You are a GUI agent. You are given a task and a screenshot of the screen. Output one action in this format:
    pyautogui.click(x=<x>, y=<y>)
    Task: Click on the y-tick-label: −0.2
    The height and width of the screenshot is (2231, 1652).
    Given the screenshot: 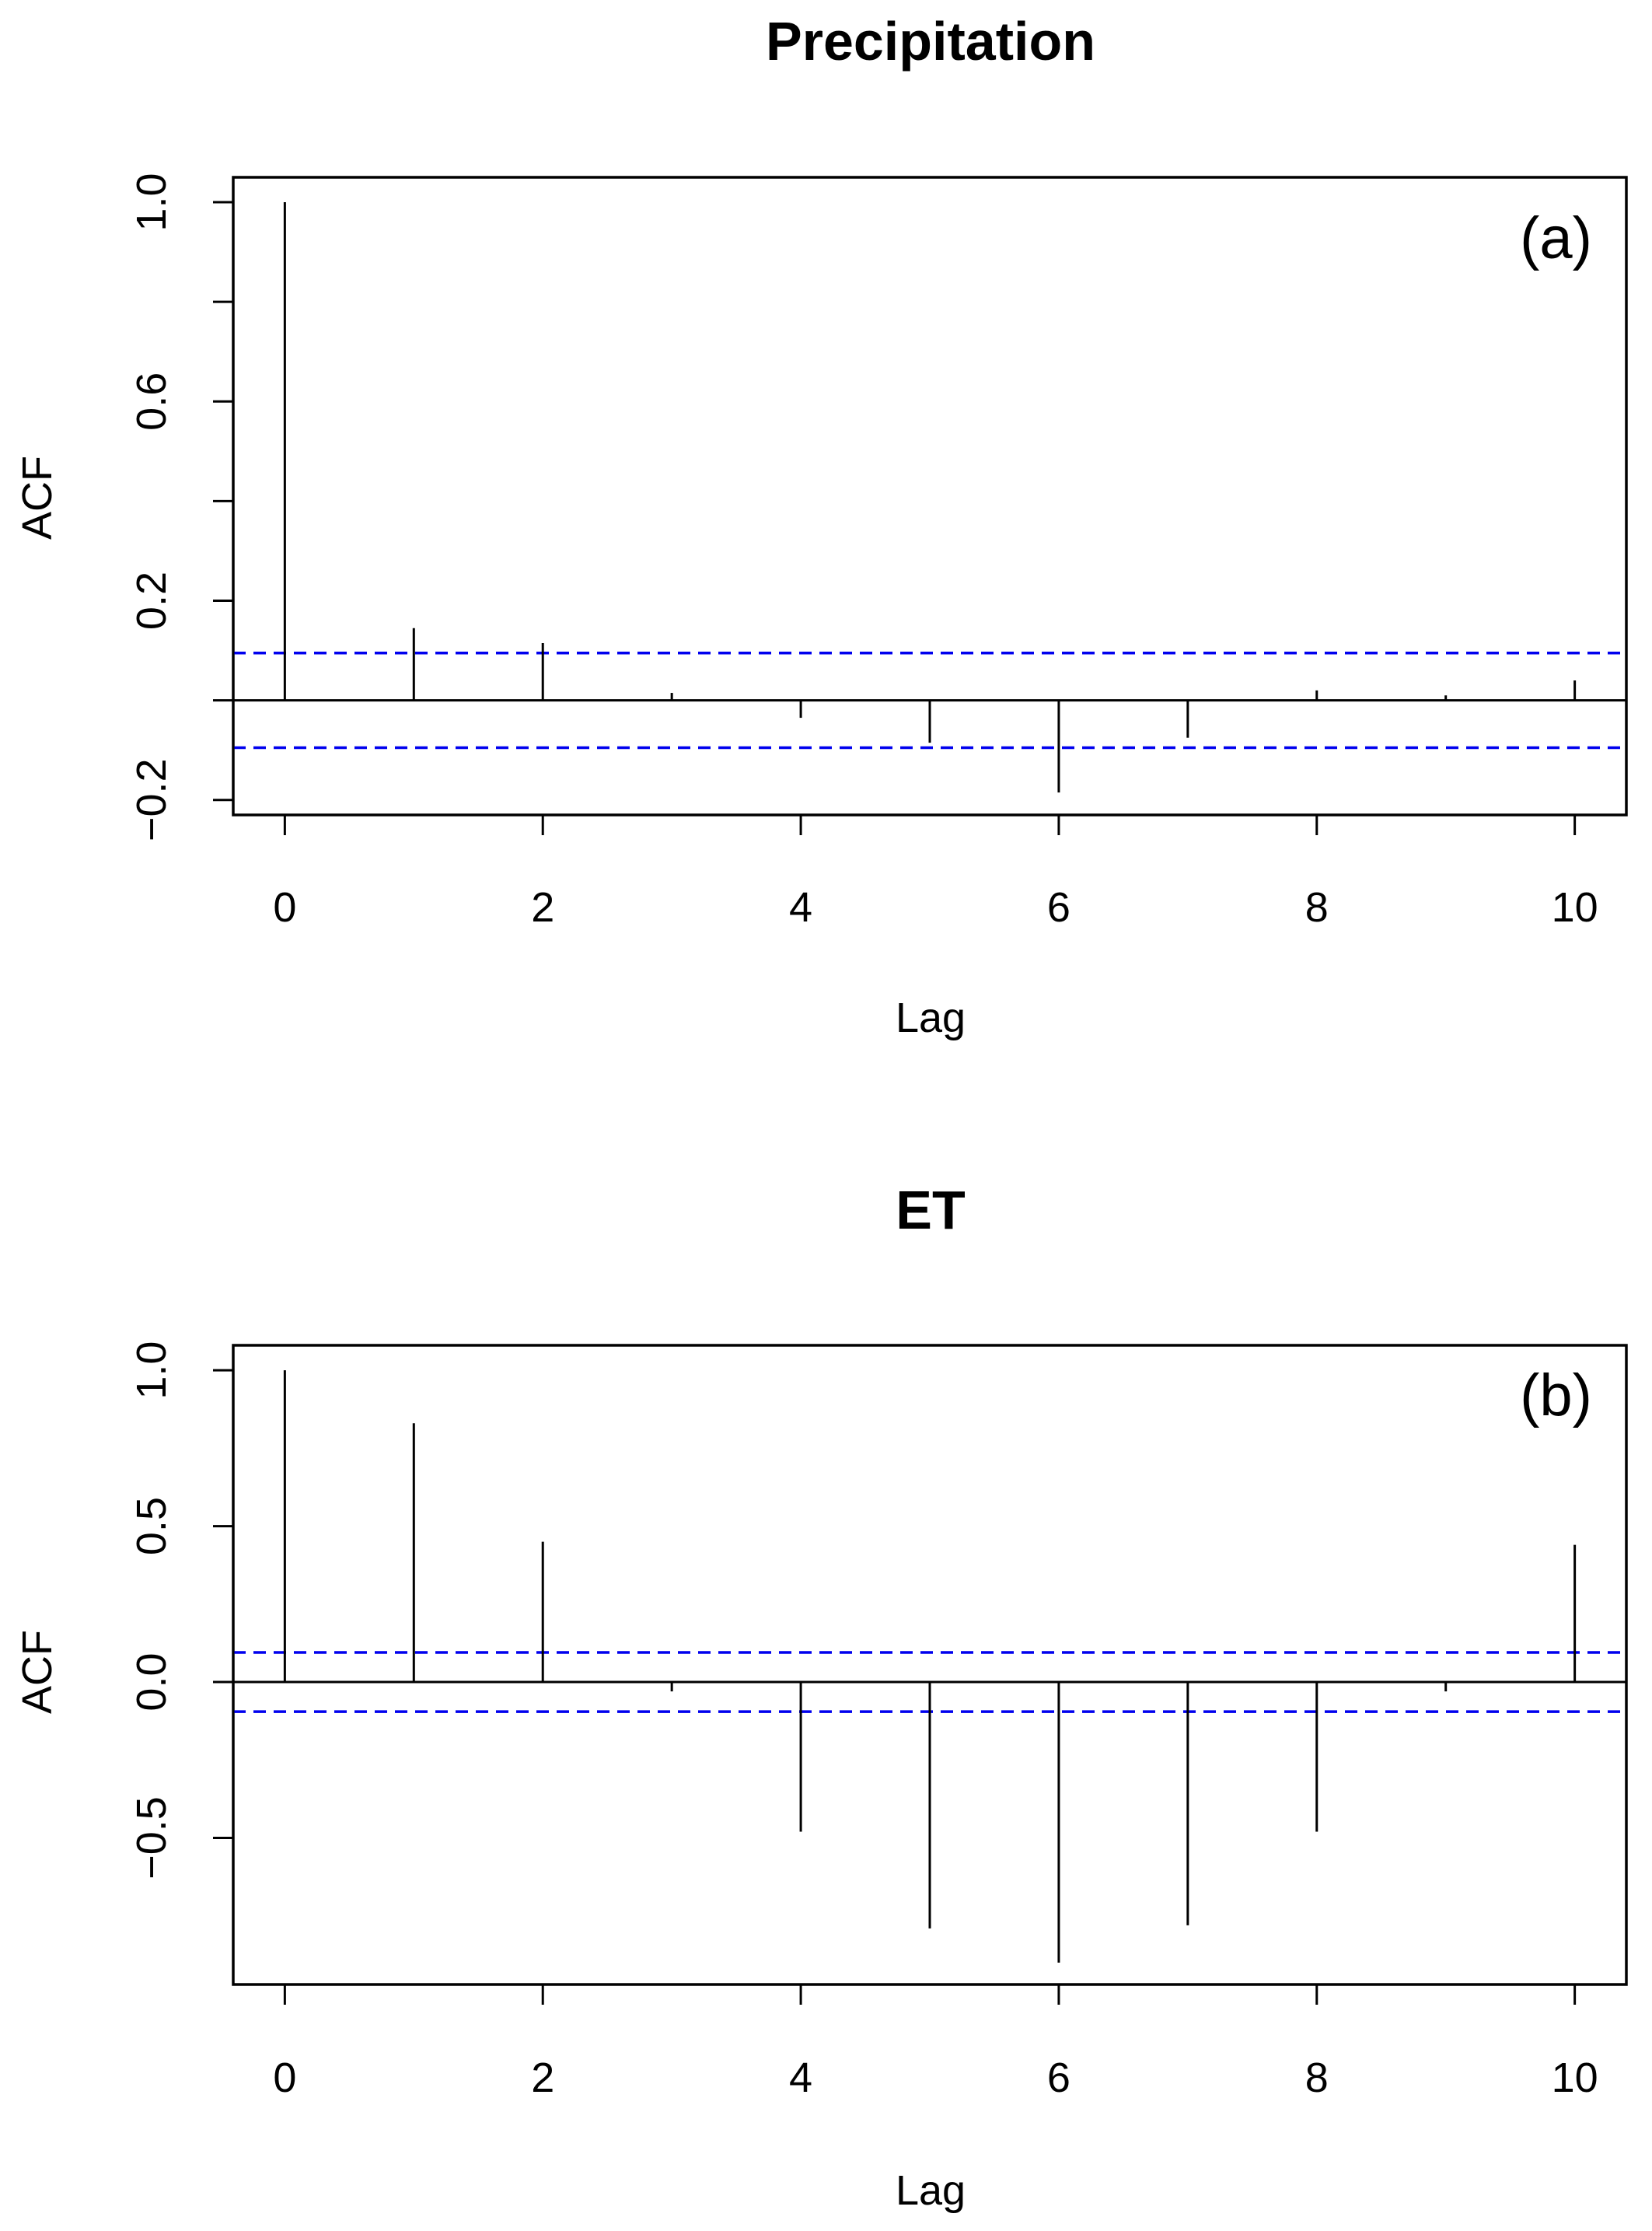 What is the action you would take?
    pyautogui.click(x=151, y=799)
    